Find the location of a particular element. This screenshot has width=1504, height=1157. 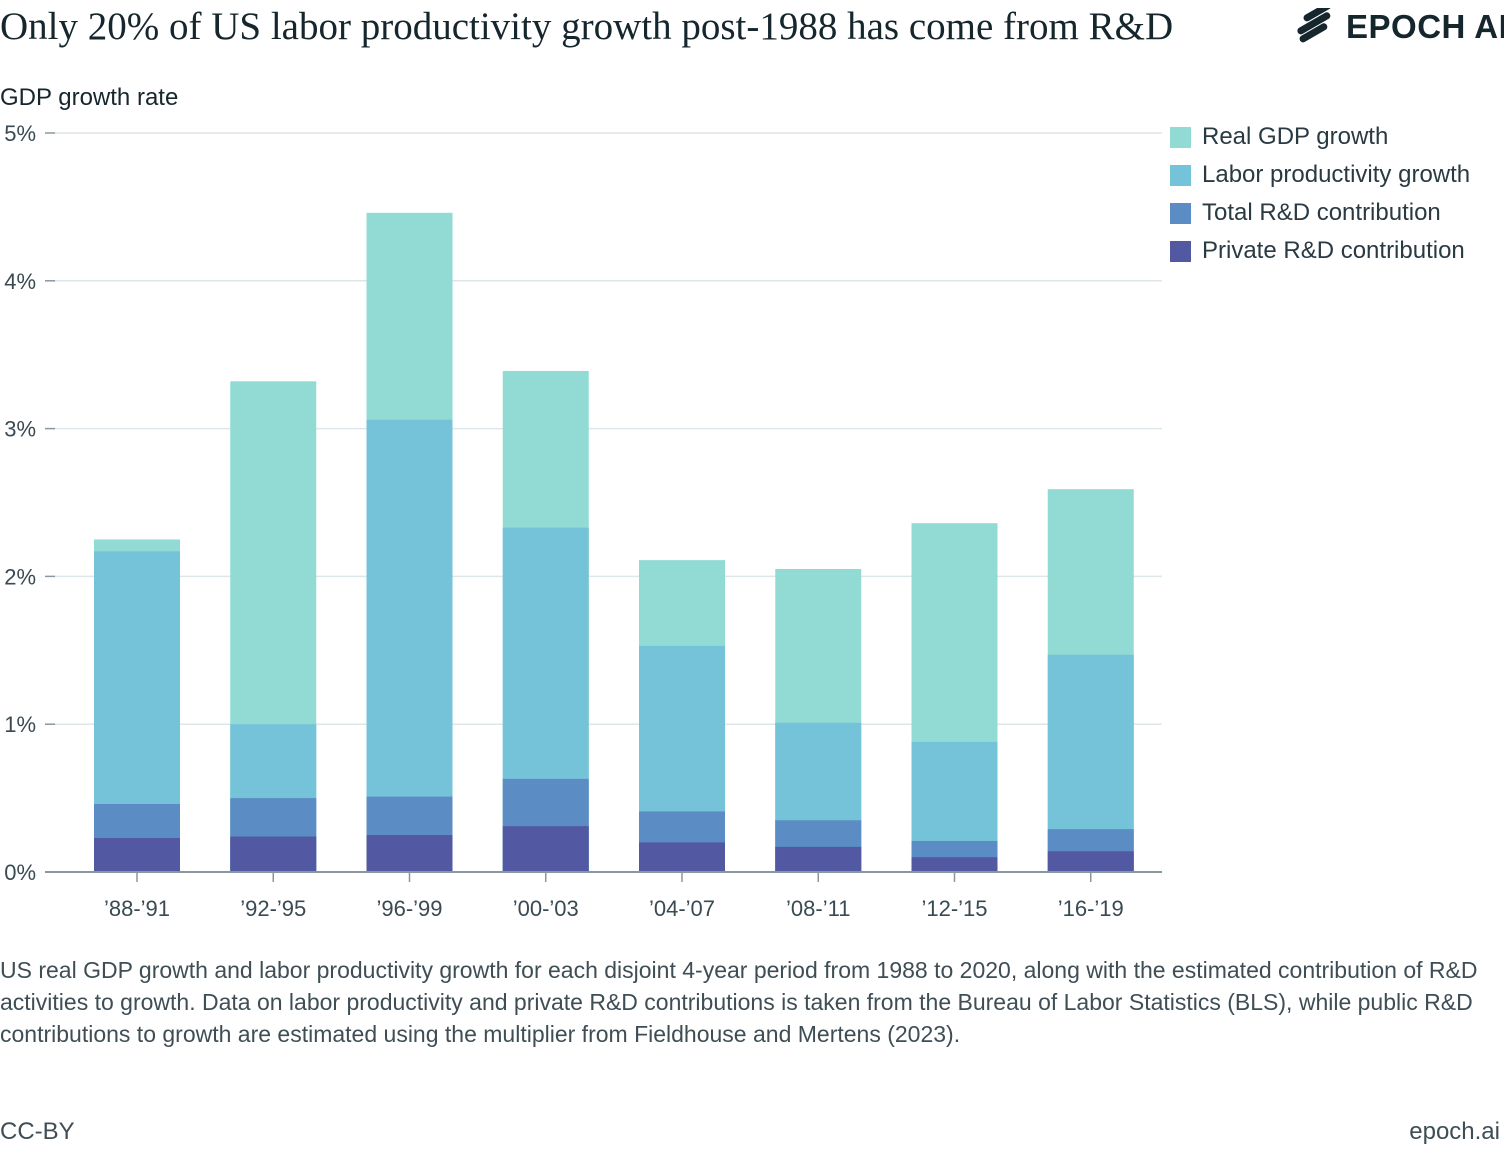

legend-item-real-gdp: Real GDP growth is located at coordinates (1320, 137).